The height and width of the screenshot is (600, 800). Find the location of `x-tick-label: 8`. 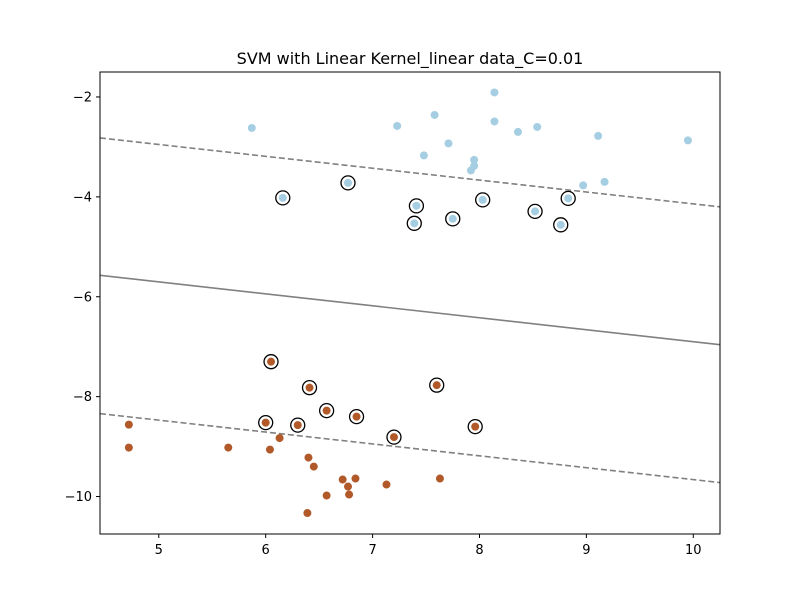

x-tick-label: 8 is located at coordinates (479, 550).